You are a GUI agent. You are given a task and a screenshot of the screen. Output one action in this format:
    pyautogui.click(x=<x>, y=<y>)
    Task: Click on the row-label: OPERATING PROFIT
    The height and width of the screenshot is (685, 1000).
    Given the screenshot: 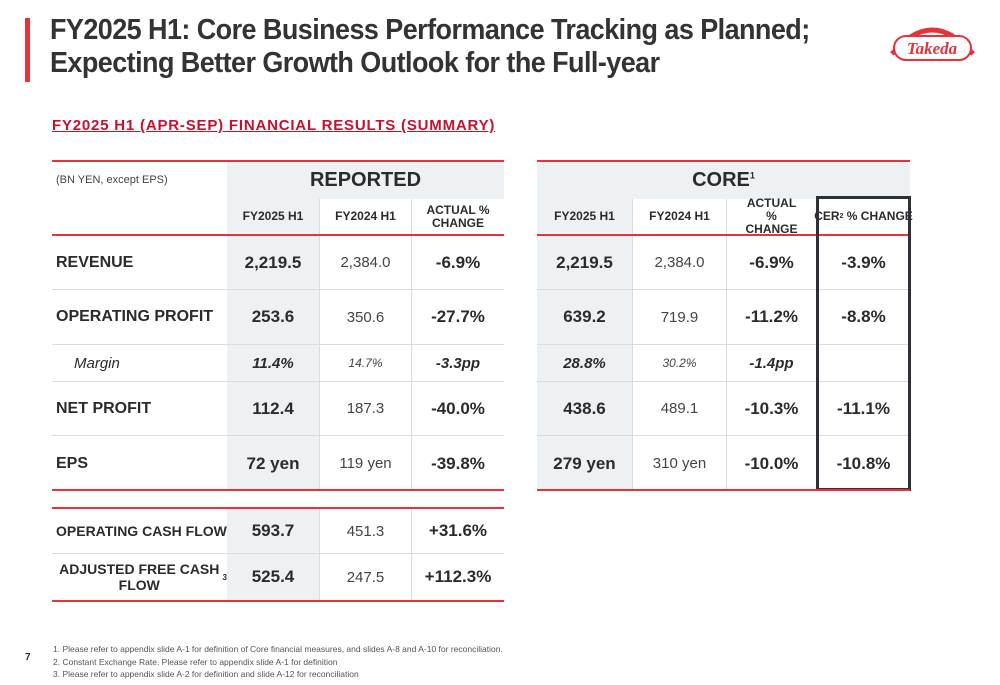 What is the action you would take?
    pyautogui.click(x=135, y=316)
    